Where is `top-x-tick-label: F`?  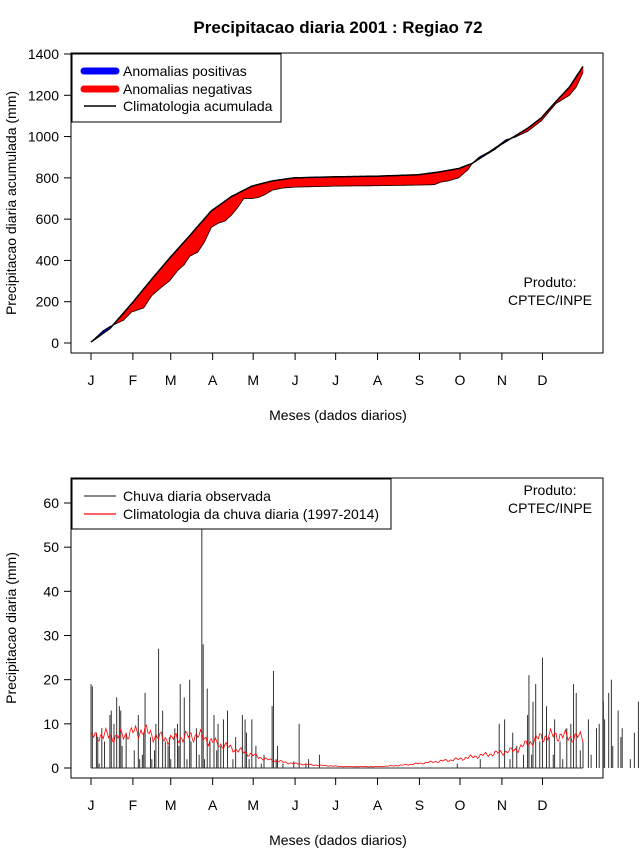
top-x-tick-label: F is located at coordinates (133, 380).